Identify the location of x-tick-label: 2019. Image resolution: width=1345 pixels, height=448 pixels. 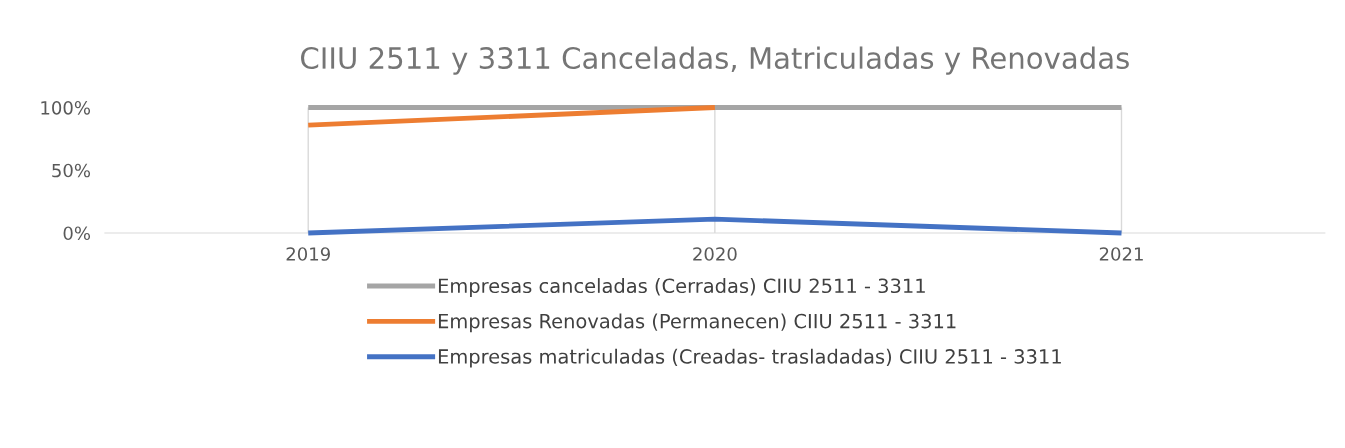
(308, 254).